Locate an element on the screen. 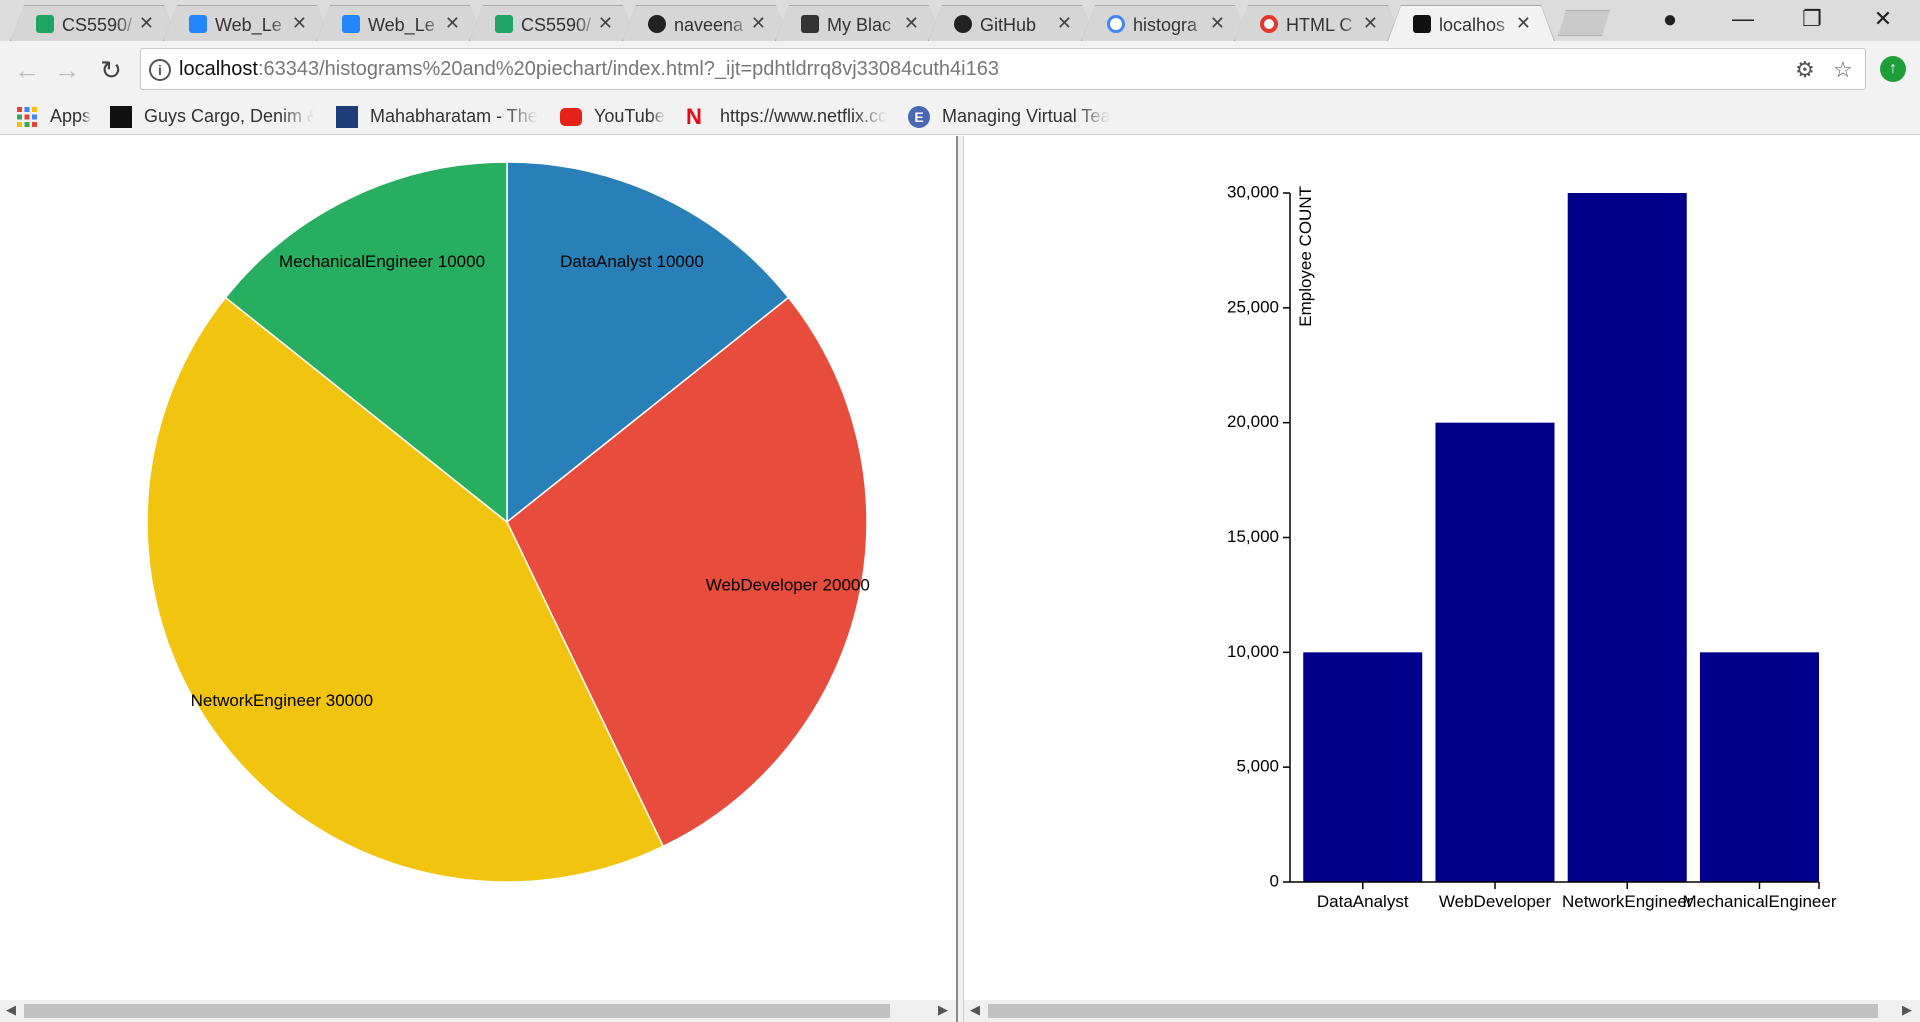 This screenshot has width=1920, height=1022. tab-title: localhos is located at coordinates (1472, 25).